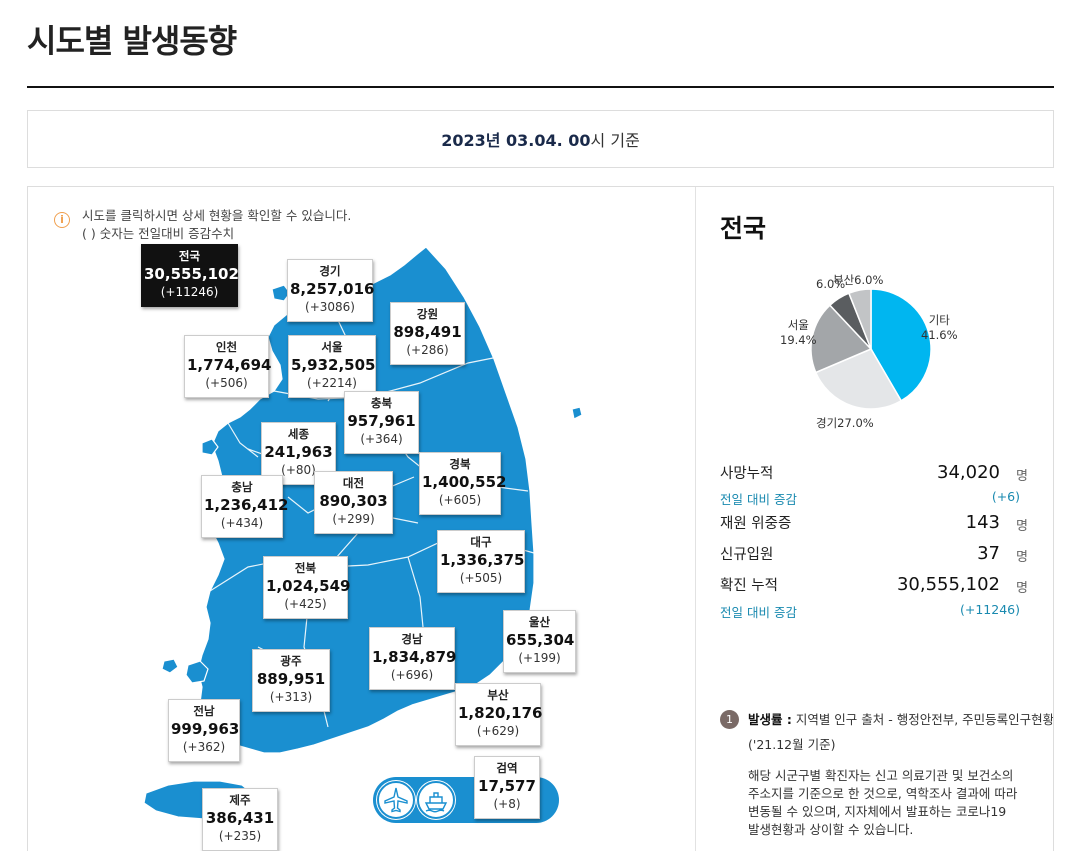 The image size is (1080, 851). What do you see at coordinates (291, 697) in the screenshot?
I see `region-delta: (+313)` at bounding box center [291, 697].